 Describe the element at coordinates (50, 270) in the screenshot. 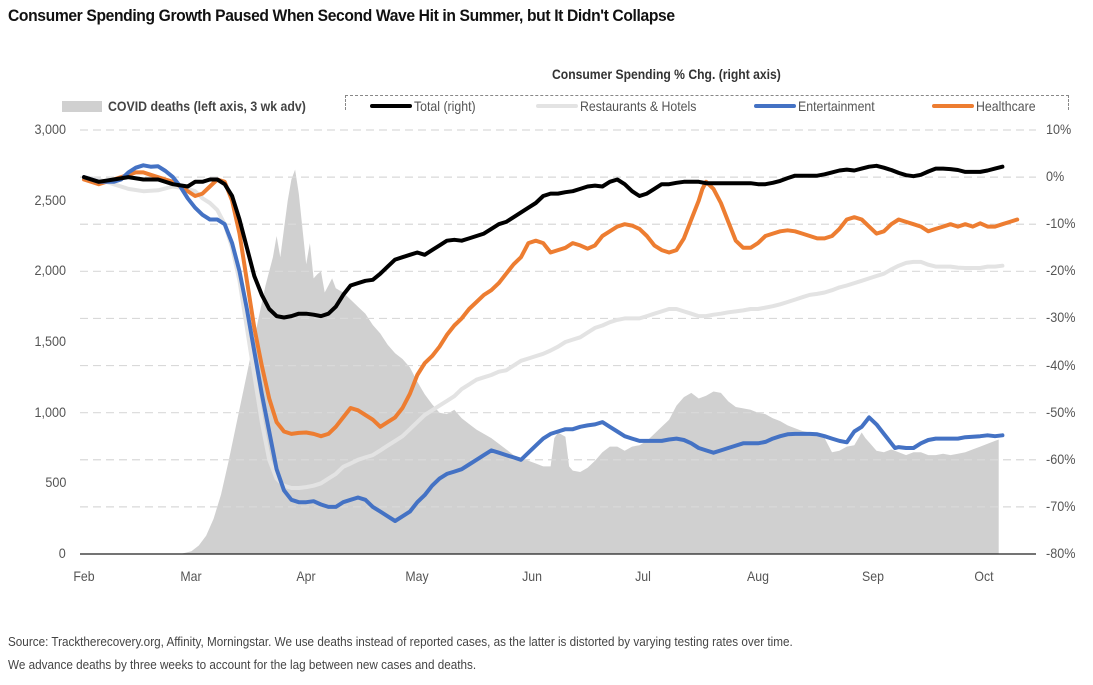

I see `left-tick-label: 2,000` at that location.